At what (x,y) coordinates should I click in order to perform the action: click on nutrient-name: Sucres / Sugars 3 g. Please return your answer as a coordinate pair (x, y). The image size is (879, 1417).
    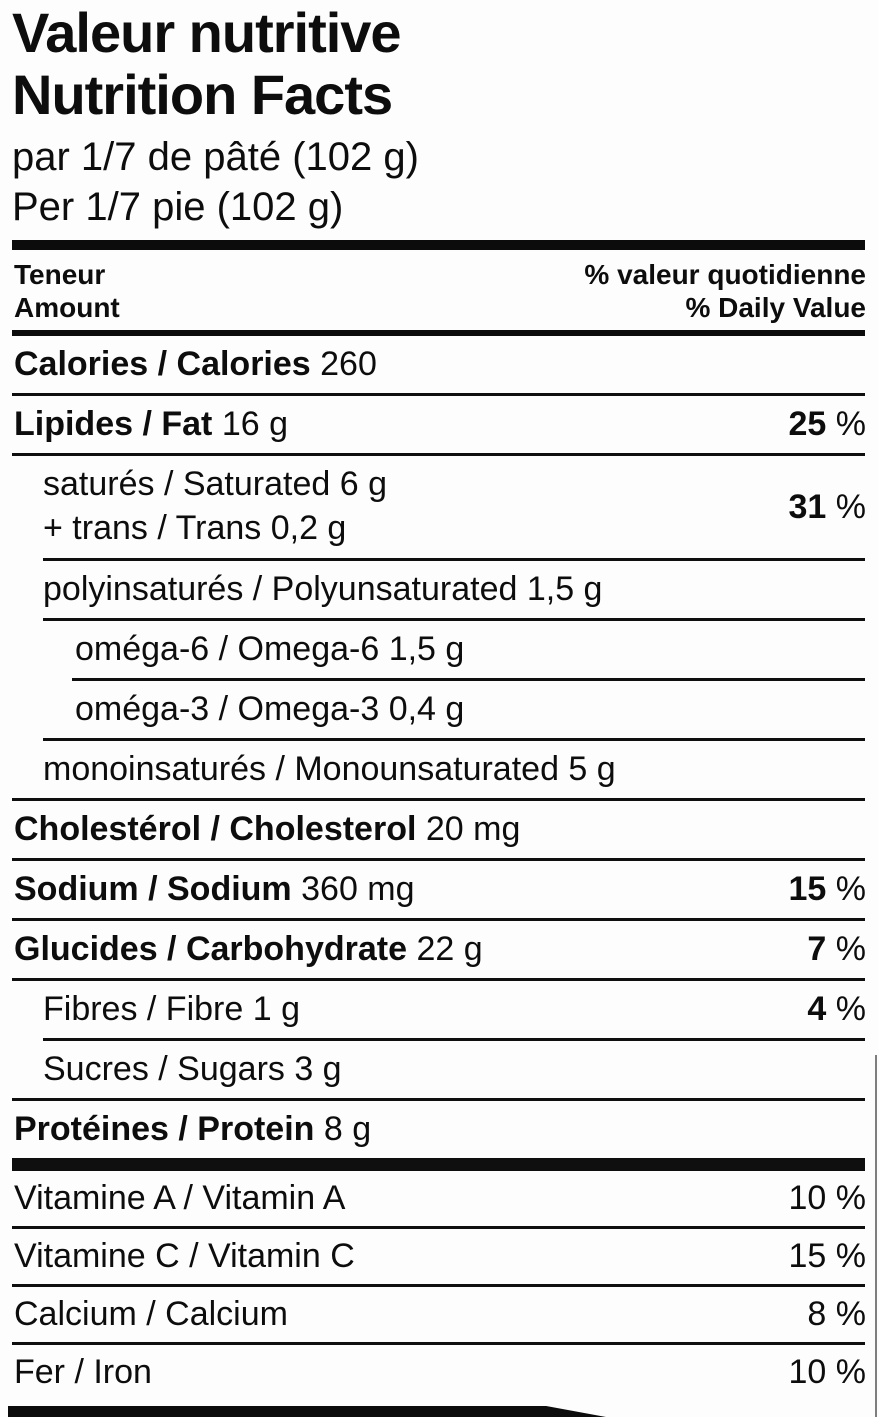
    Looking at the image, I should click on (192, 1068).